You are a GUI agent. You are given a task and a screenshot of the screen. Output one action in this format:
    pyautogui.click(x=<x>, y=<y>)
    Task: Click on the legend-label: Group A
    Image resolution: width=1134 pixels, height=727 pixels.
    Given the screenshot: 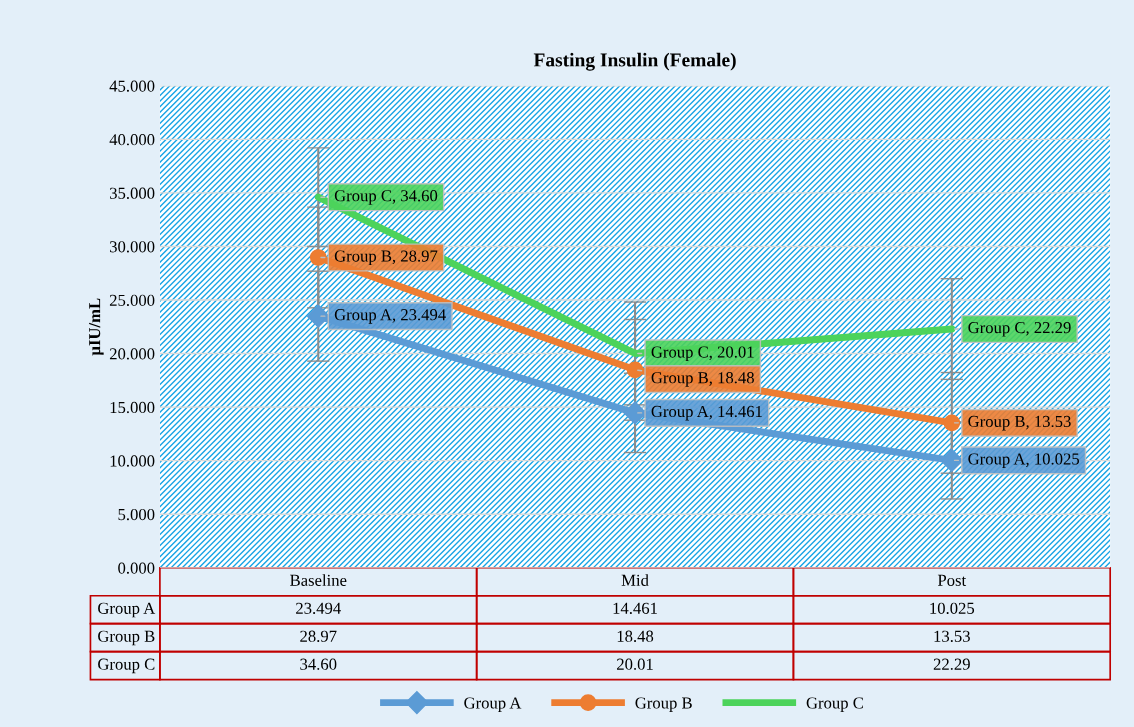 What is the action you would take?
    pyautogui.click(x=493, y=704)
    